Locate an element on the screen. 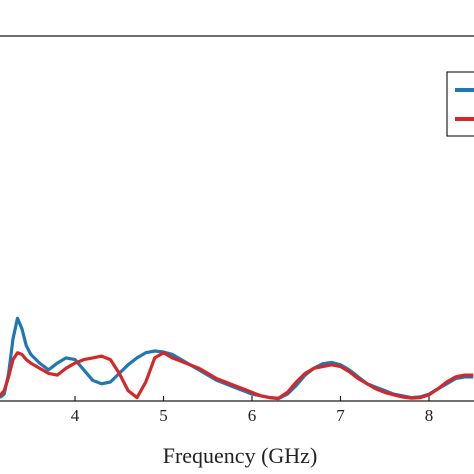 The width and height of the screenshot is (474, 474). x-axis-label: Frequency (GHz) is located at coordinates (240, 455).